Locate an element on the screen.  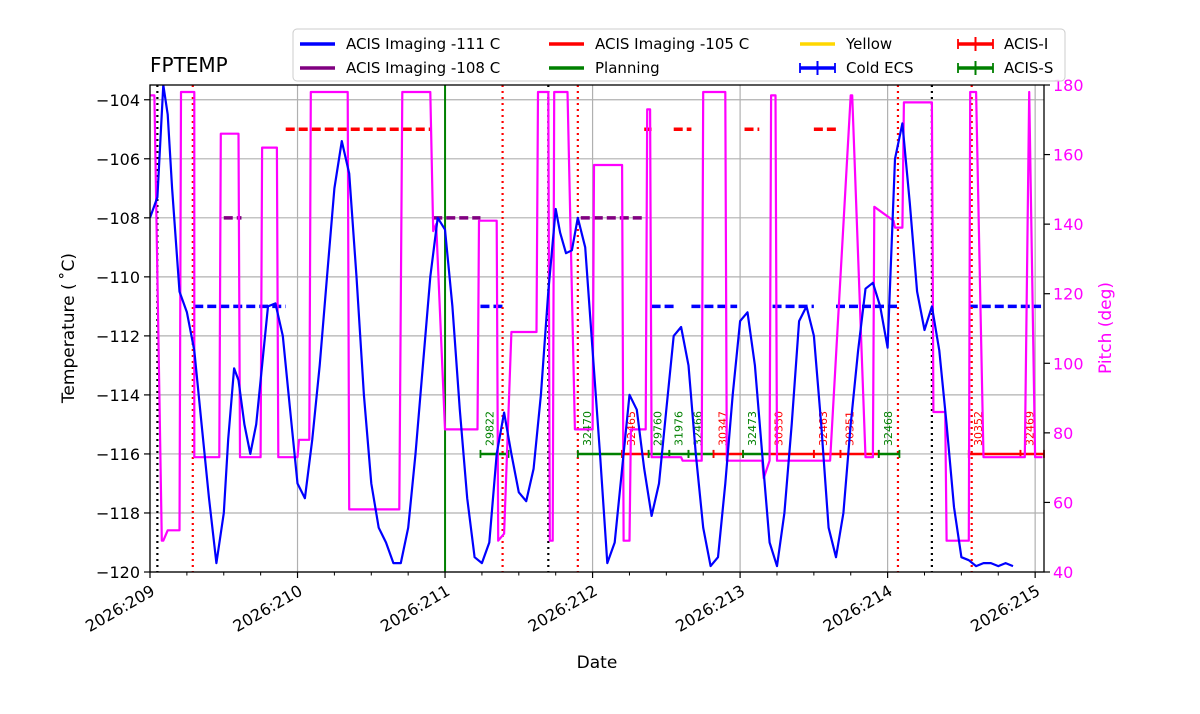
legend-label: Cold ECS is located at coordinates (880, 68).